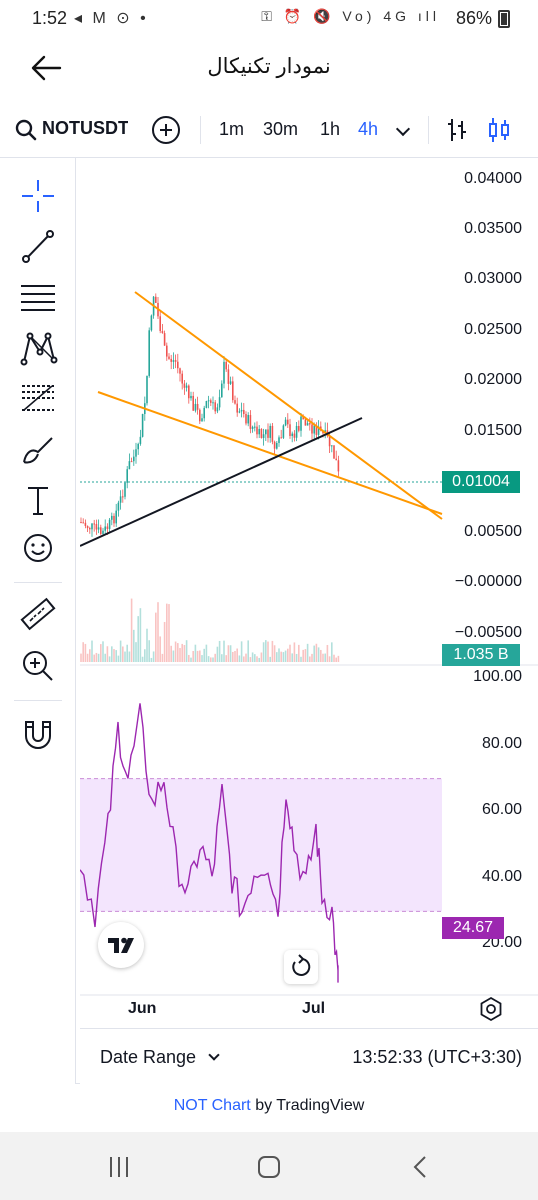 This screenshot has width=538, height=1200. I want to click on crosshair-icon, so click(38, 196).